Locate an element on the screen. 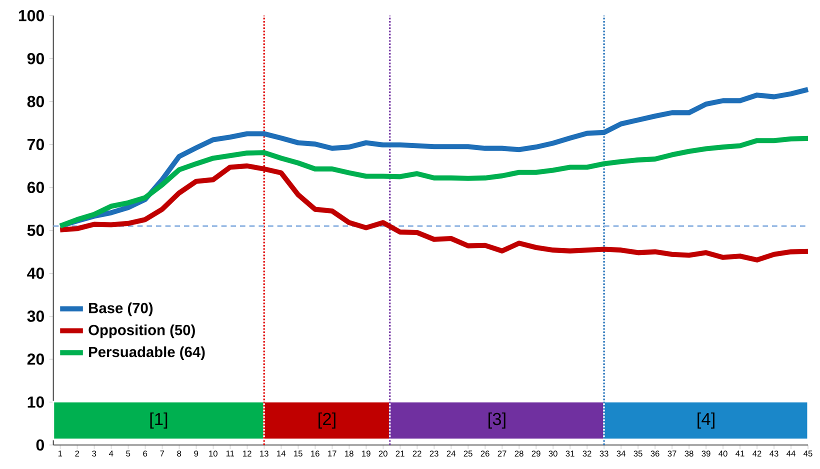 The height and width of the screenshot is (469, 820). y-tick-label: 10 is located at coordinates (36, 402).